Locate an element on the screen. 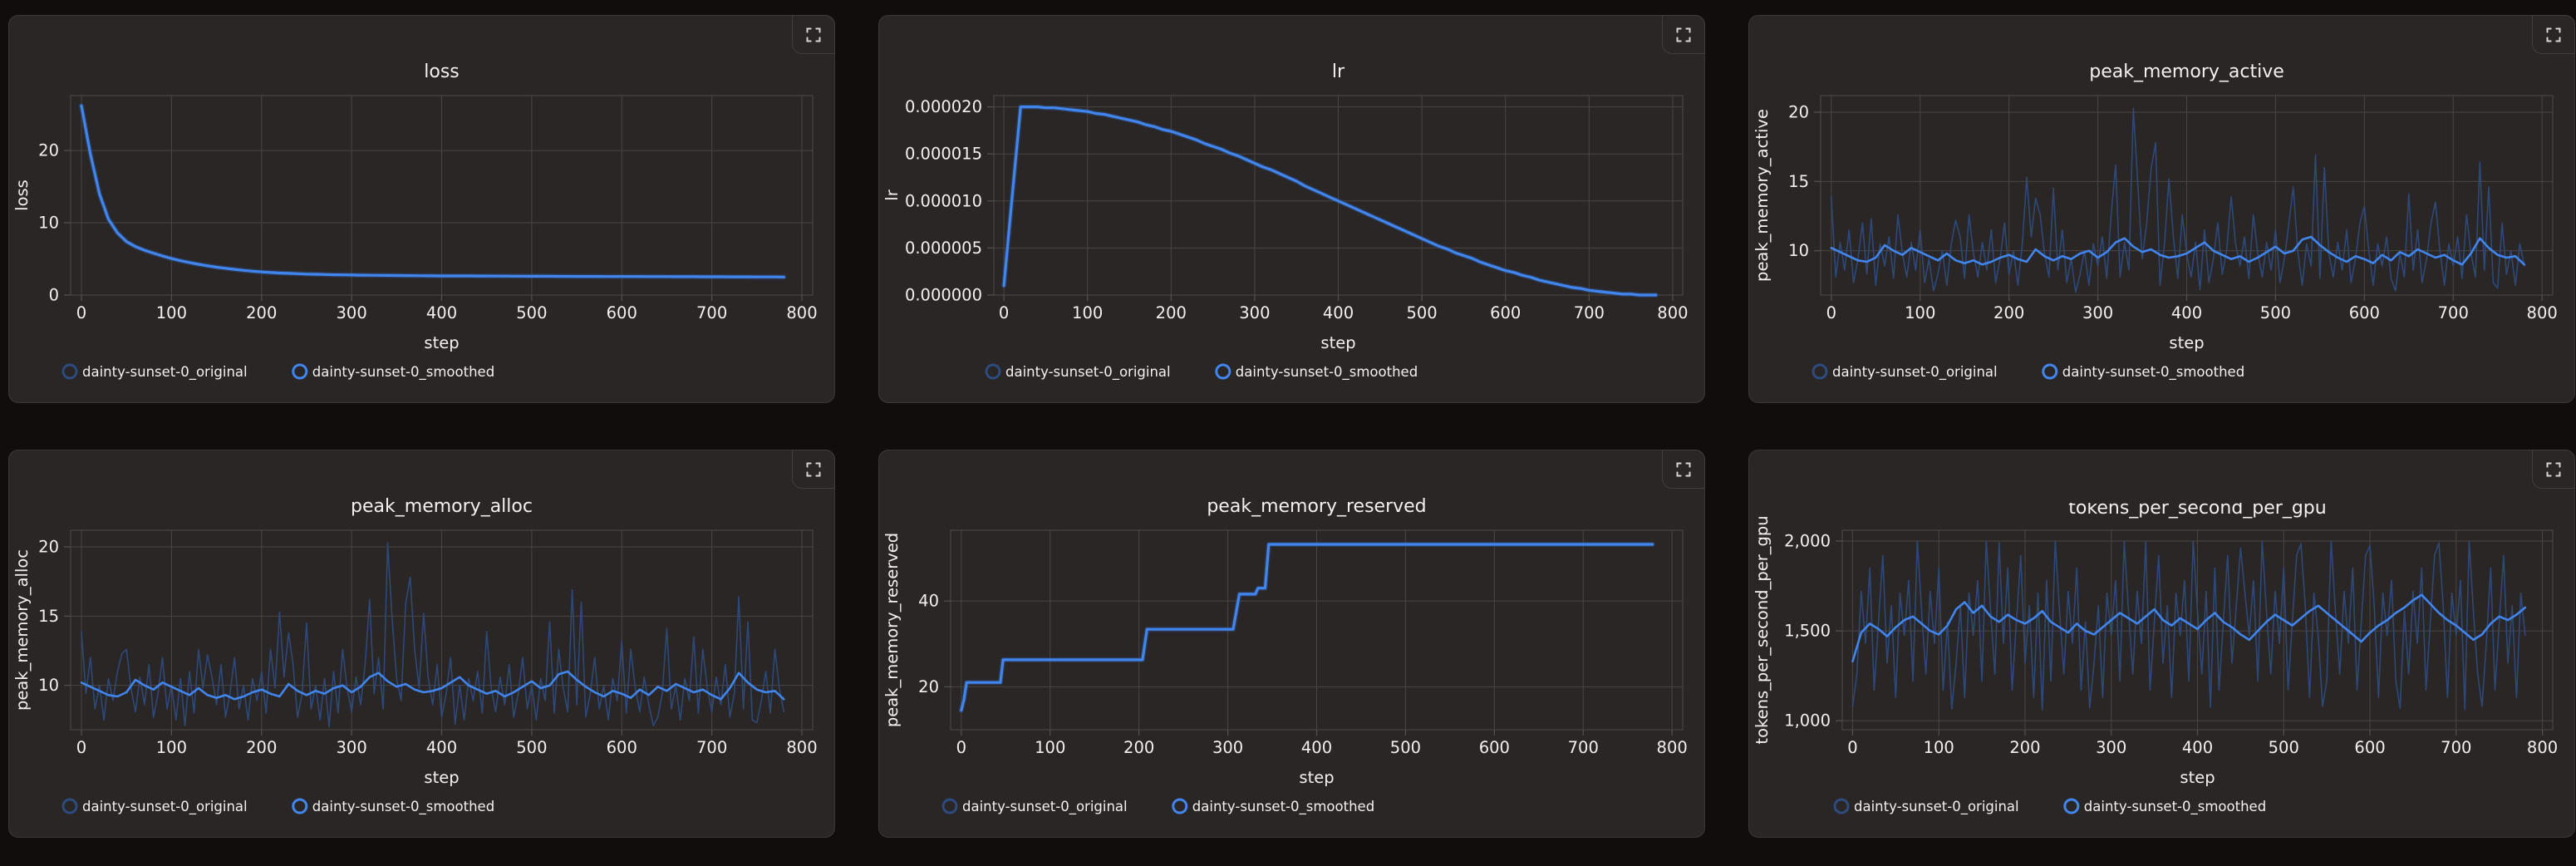 This screenshot has width=2576, height=866. chart-title: lr is located at coordinates (1338, 72).